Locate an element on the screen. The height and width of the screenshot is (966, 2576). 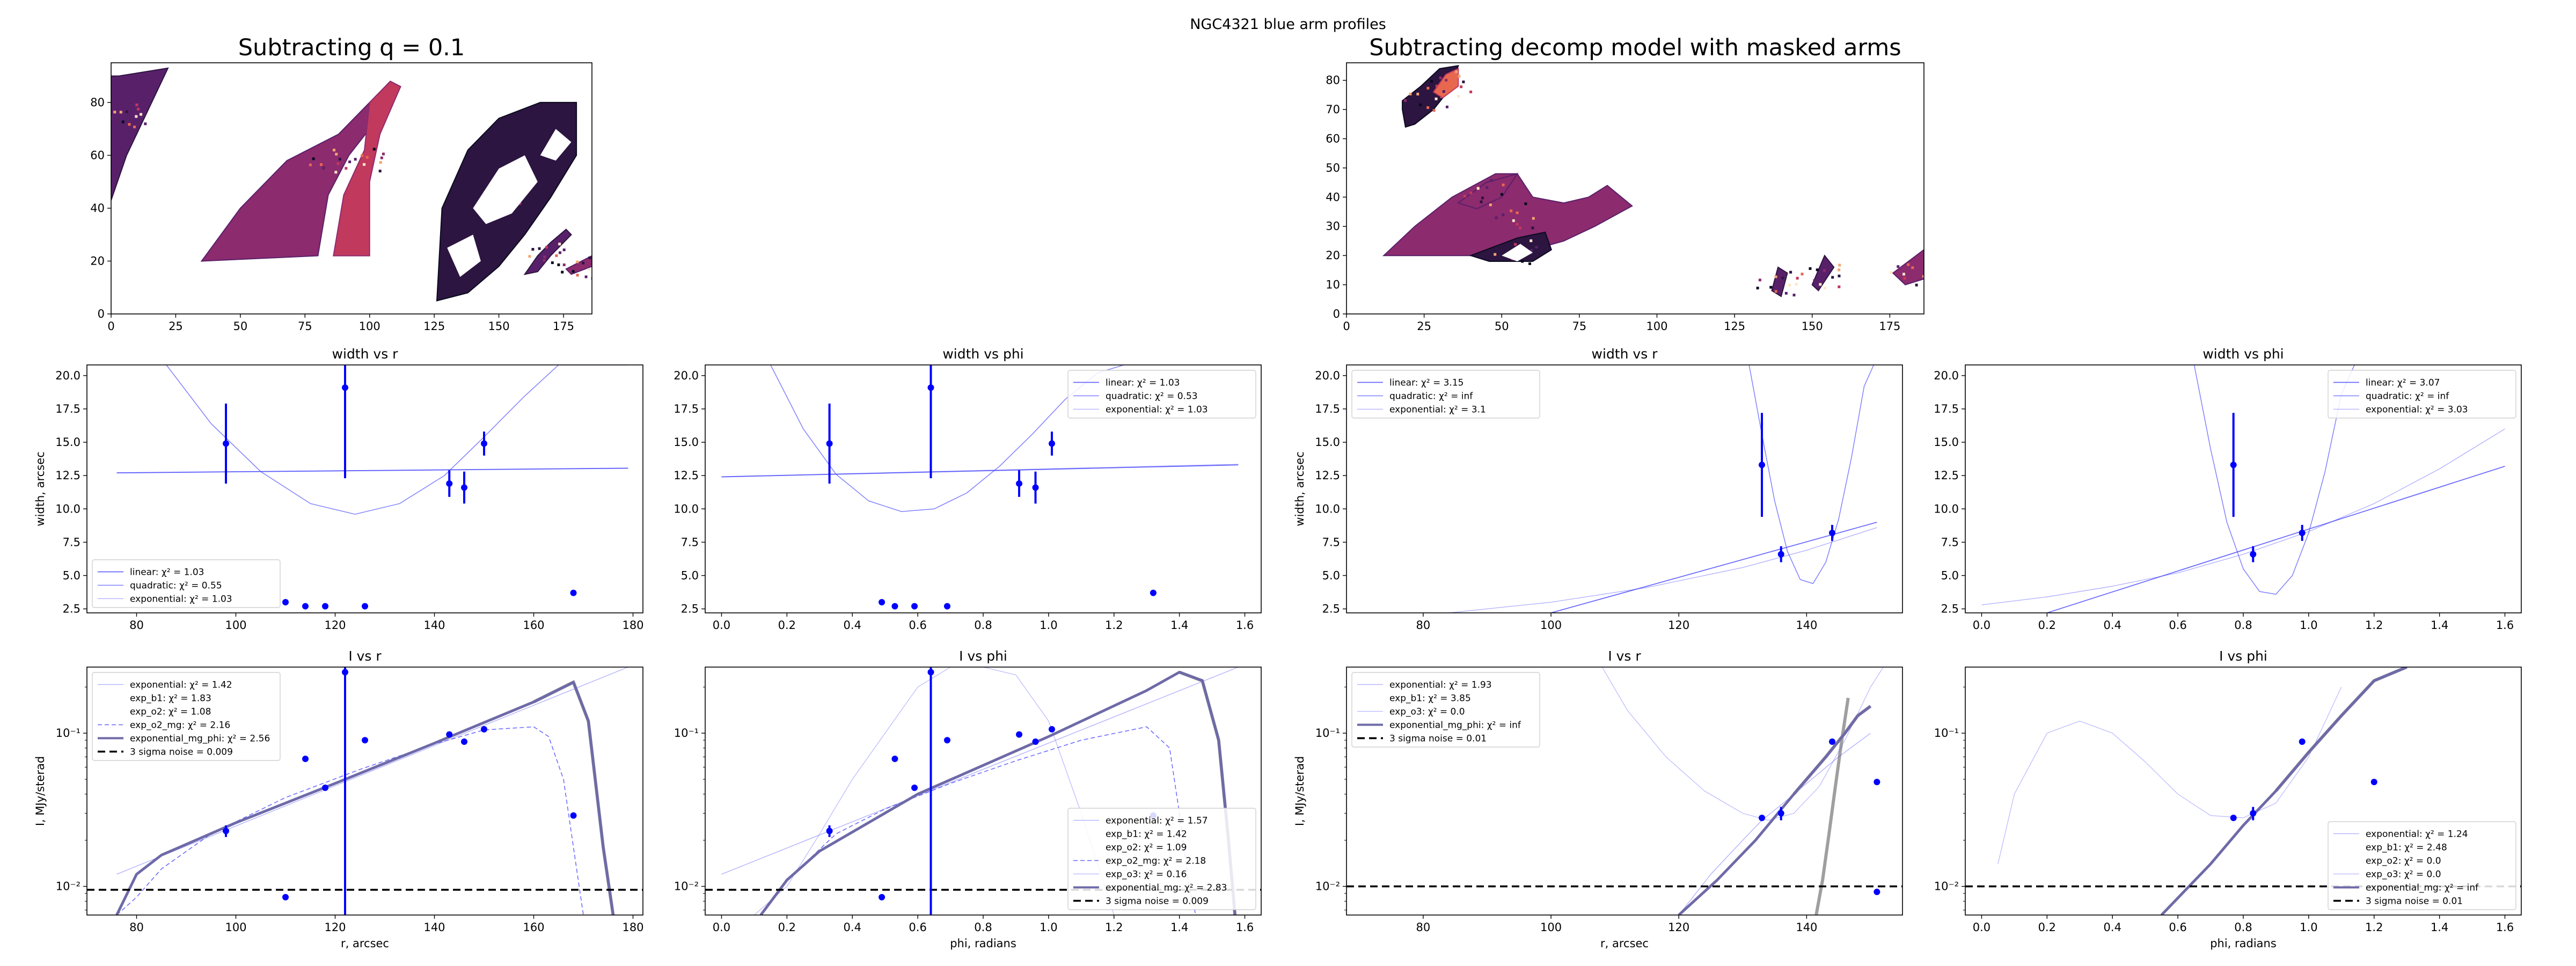
y-tick-label: 15.0 is located at coordinates (1327, 442).